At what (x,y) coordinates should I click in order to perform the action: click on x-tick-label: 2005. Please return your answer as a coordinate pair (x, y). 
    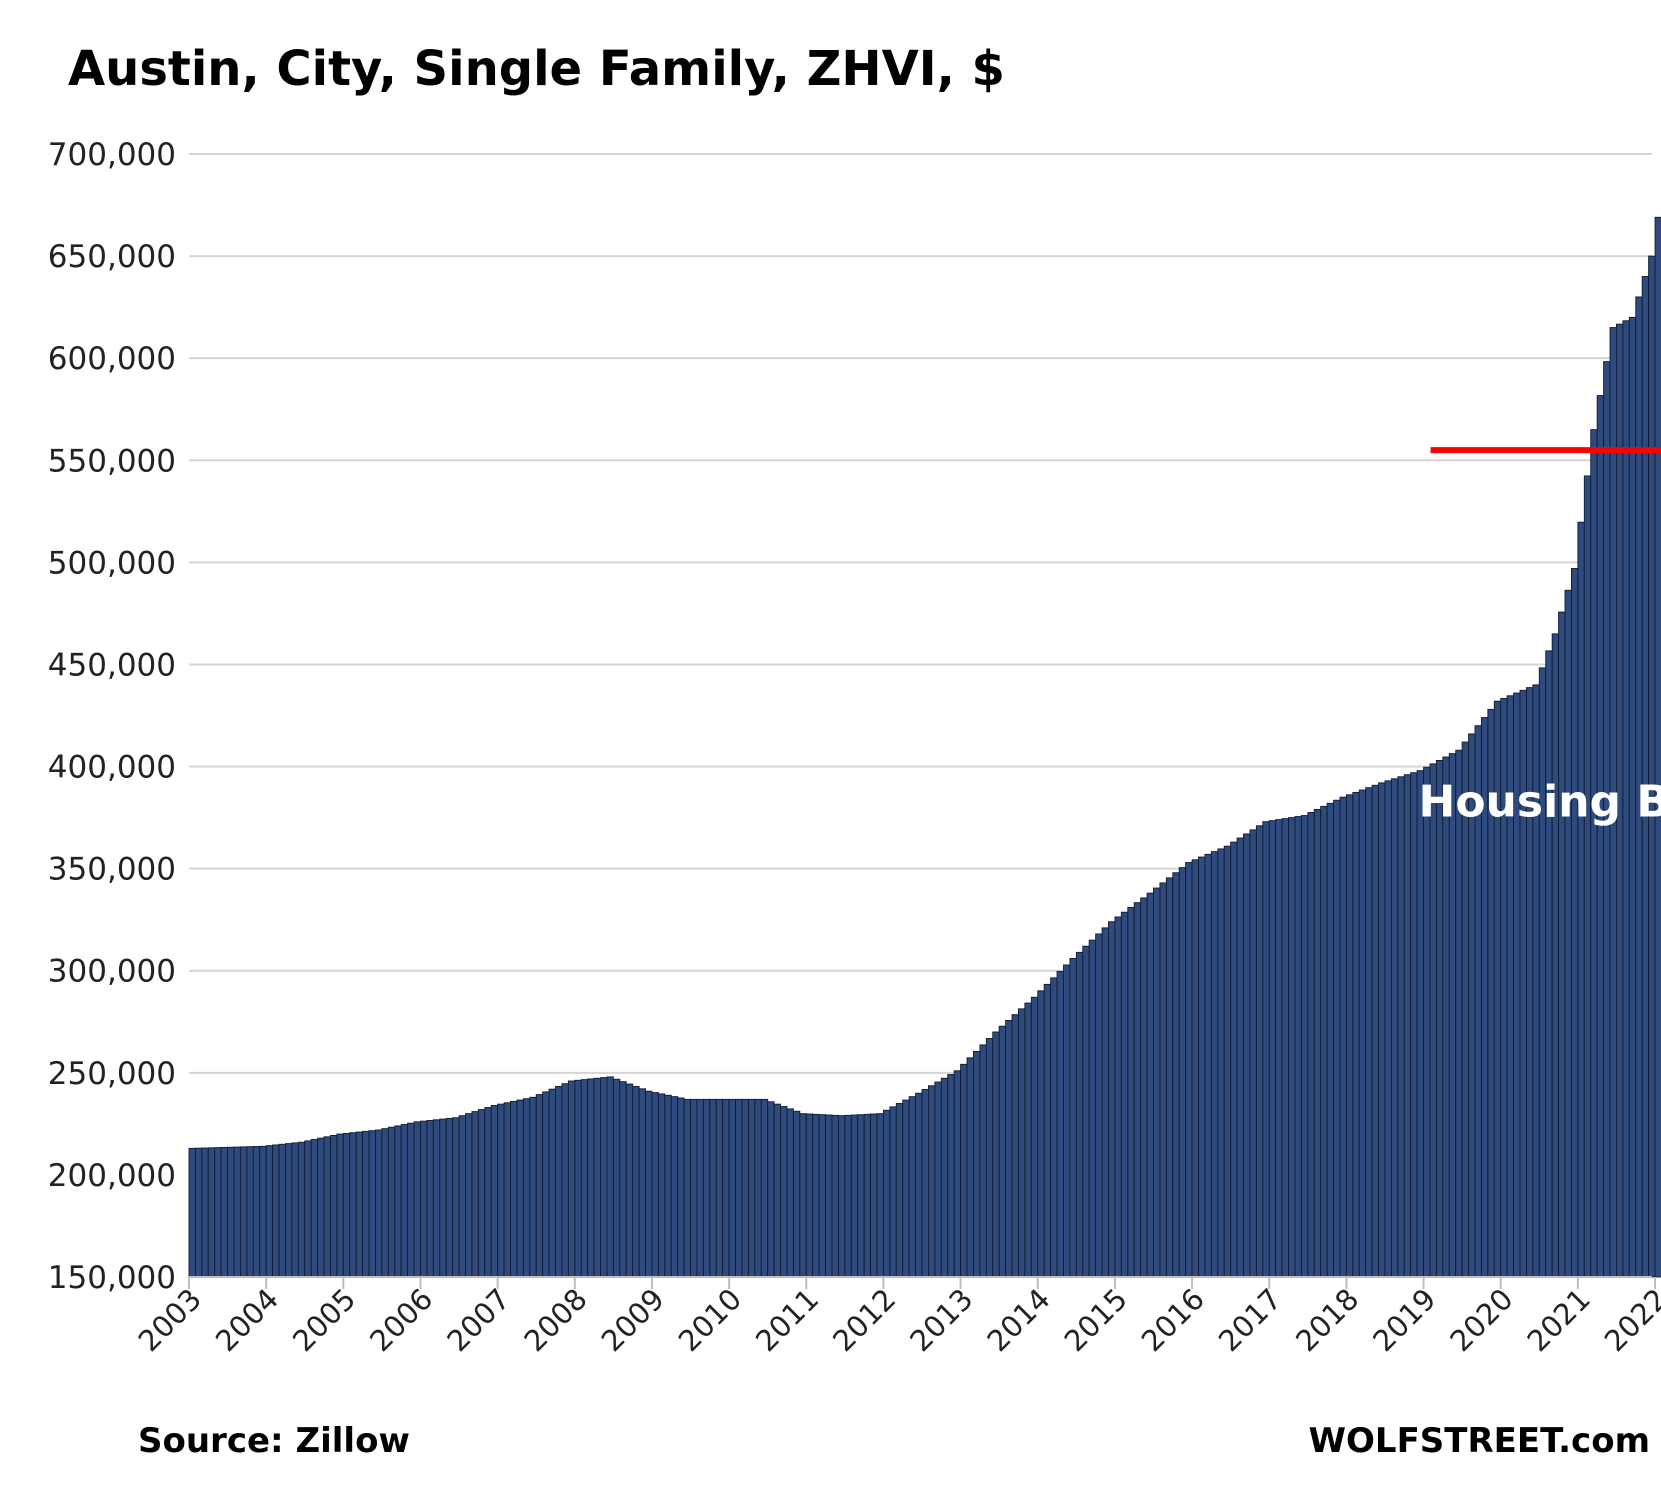
    Looking at the image, I should click on (324, 1320).